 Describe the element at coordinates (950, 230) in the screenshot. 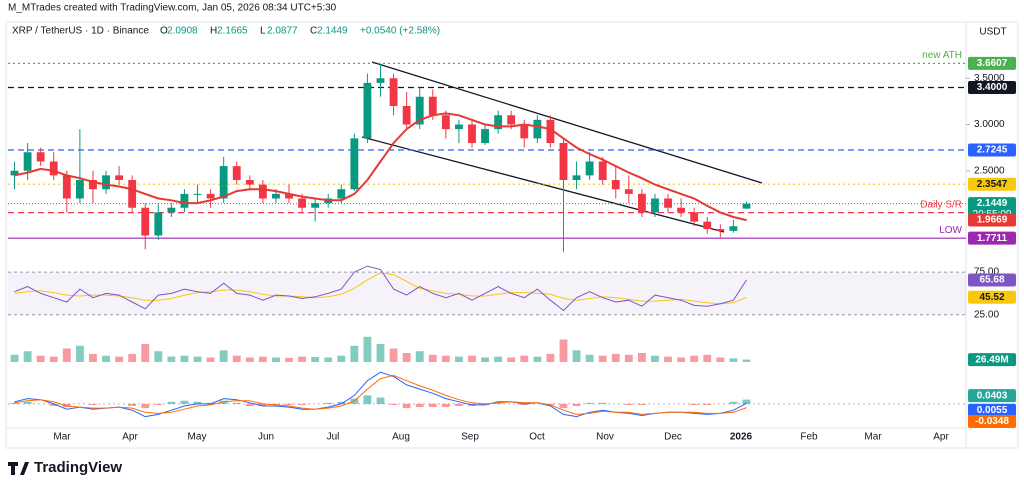

I see `level-note: LOW` at that location.